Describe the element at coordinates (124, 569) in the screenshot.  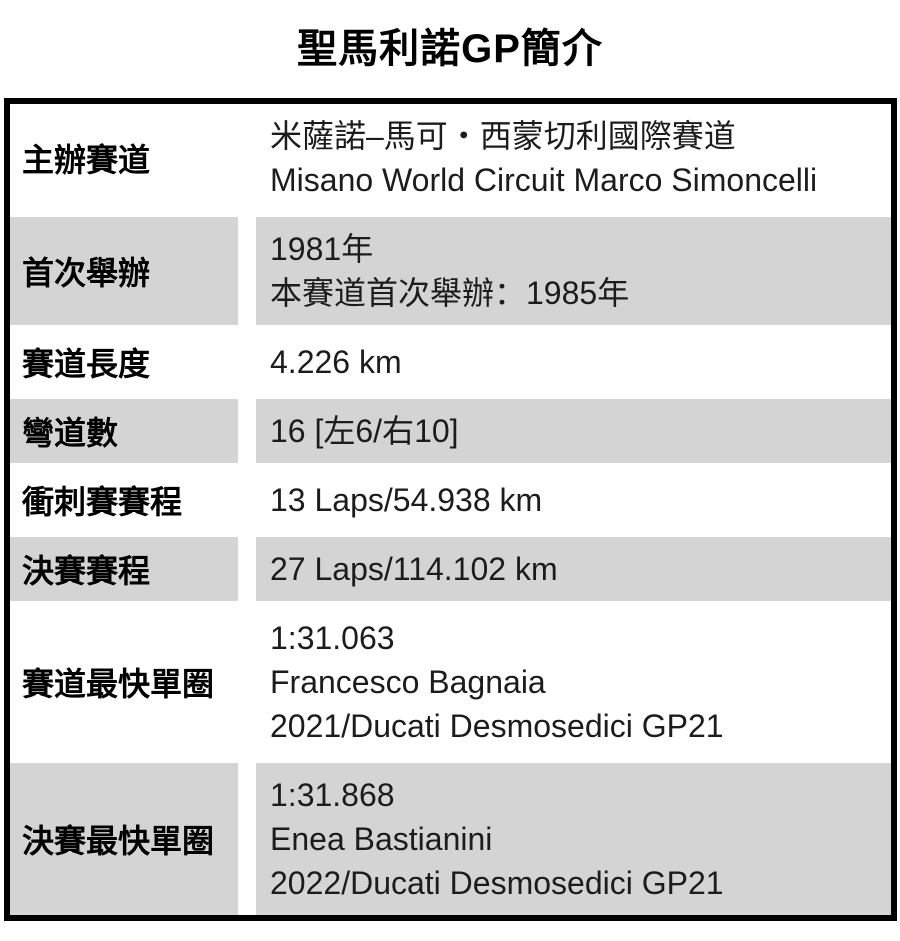
I see `row-label: 決賽賽程` at that location.